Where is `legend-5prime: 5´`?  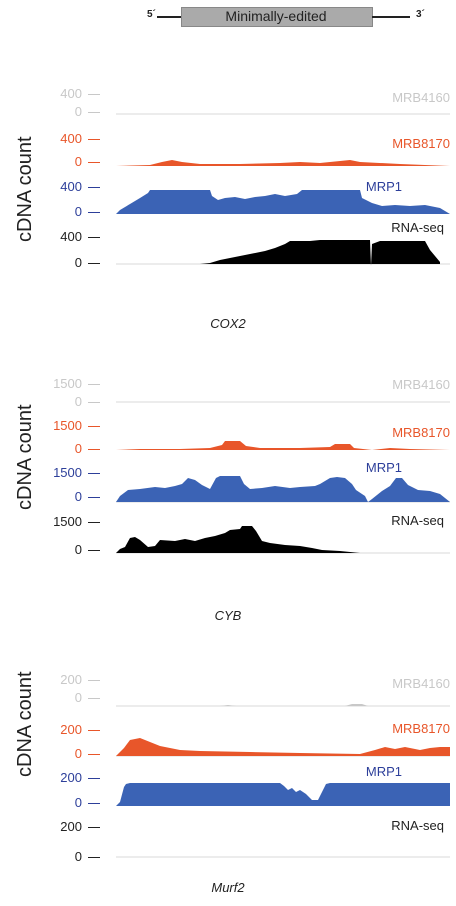
legend-5prime: 5´ is located at coordinates (151, 14).